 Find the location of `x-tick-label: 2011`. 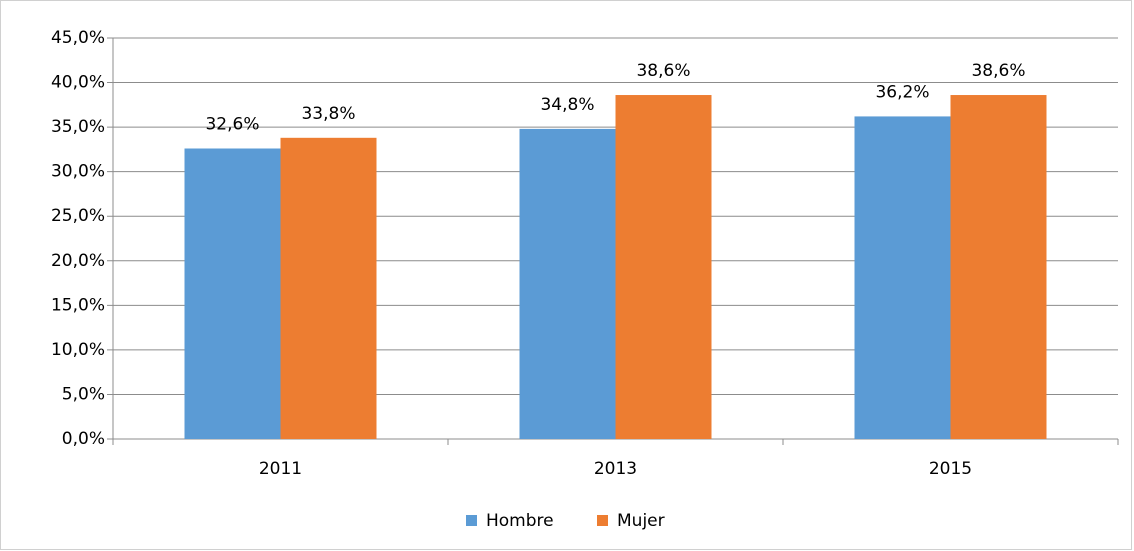

x-tick-label: 2011 is located at coordinates (280, 469).